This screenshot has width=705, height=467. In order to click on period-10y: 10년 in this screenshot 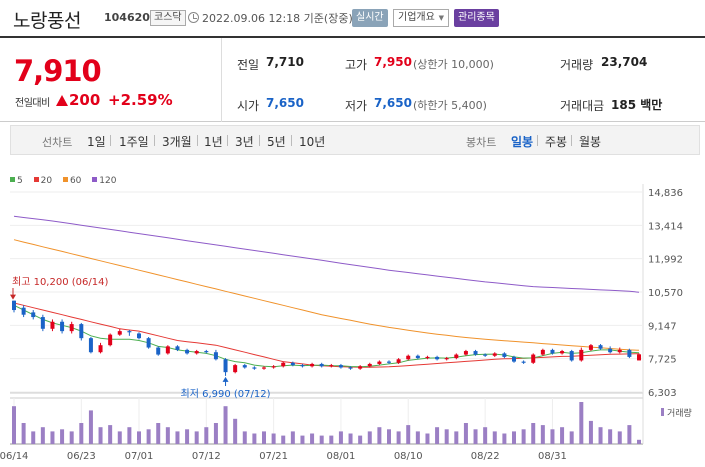, I will do `click(312, 142)`.